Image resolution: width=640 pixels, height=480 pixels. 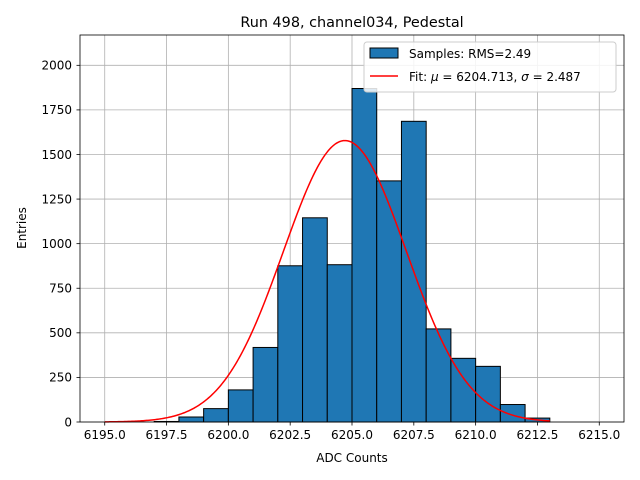 I want to click on y-tick-label: 0, so click(x=68, y=422).